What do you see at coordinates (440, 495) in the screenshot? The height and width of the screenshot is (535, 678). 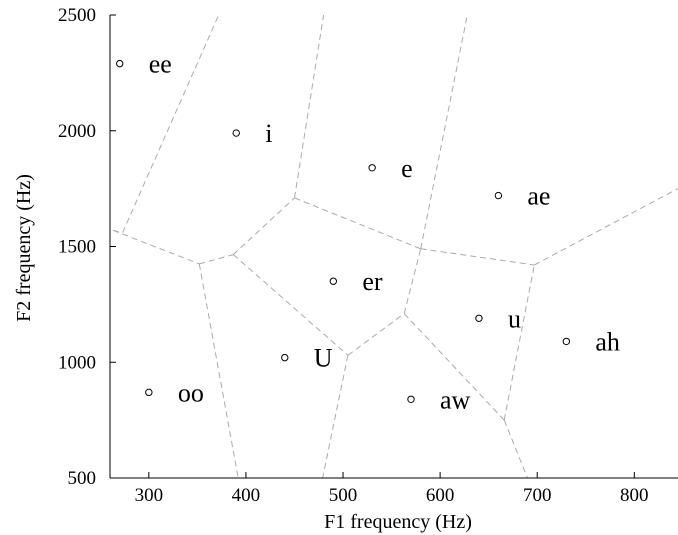 I see `x-tick-label: 600` at bounding box center [440, 495].